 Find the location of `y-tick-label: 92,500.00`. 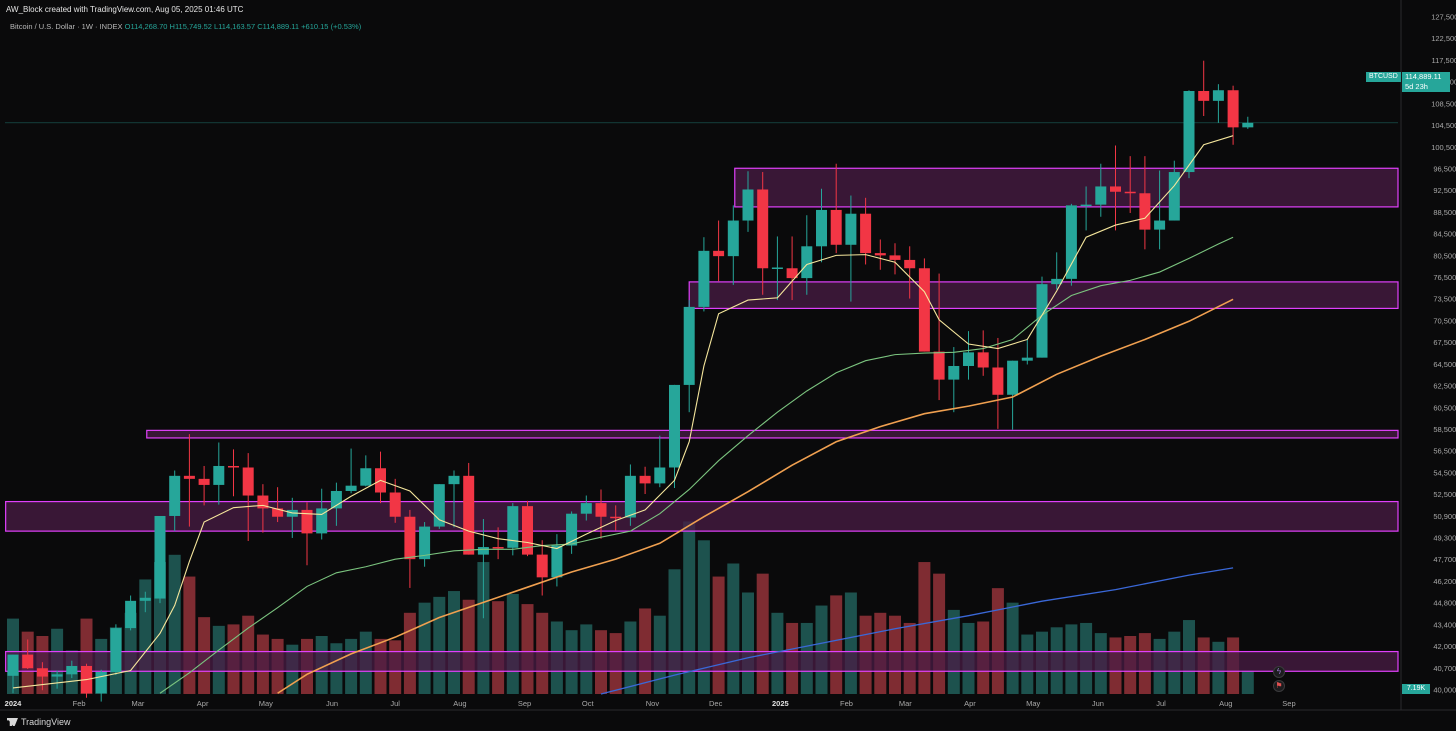

y-tick-label: 92,500.00 is located at coordinates (1444, 190).